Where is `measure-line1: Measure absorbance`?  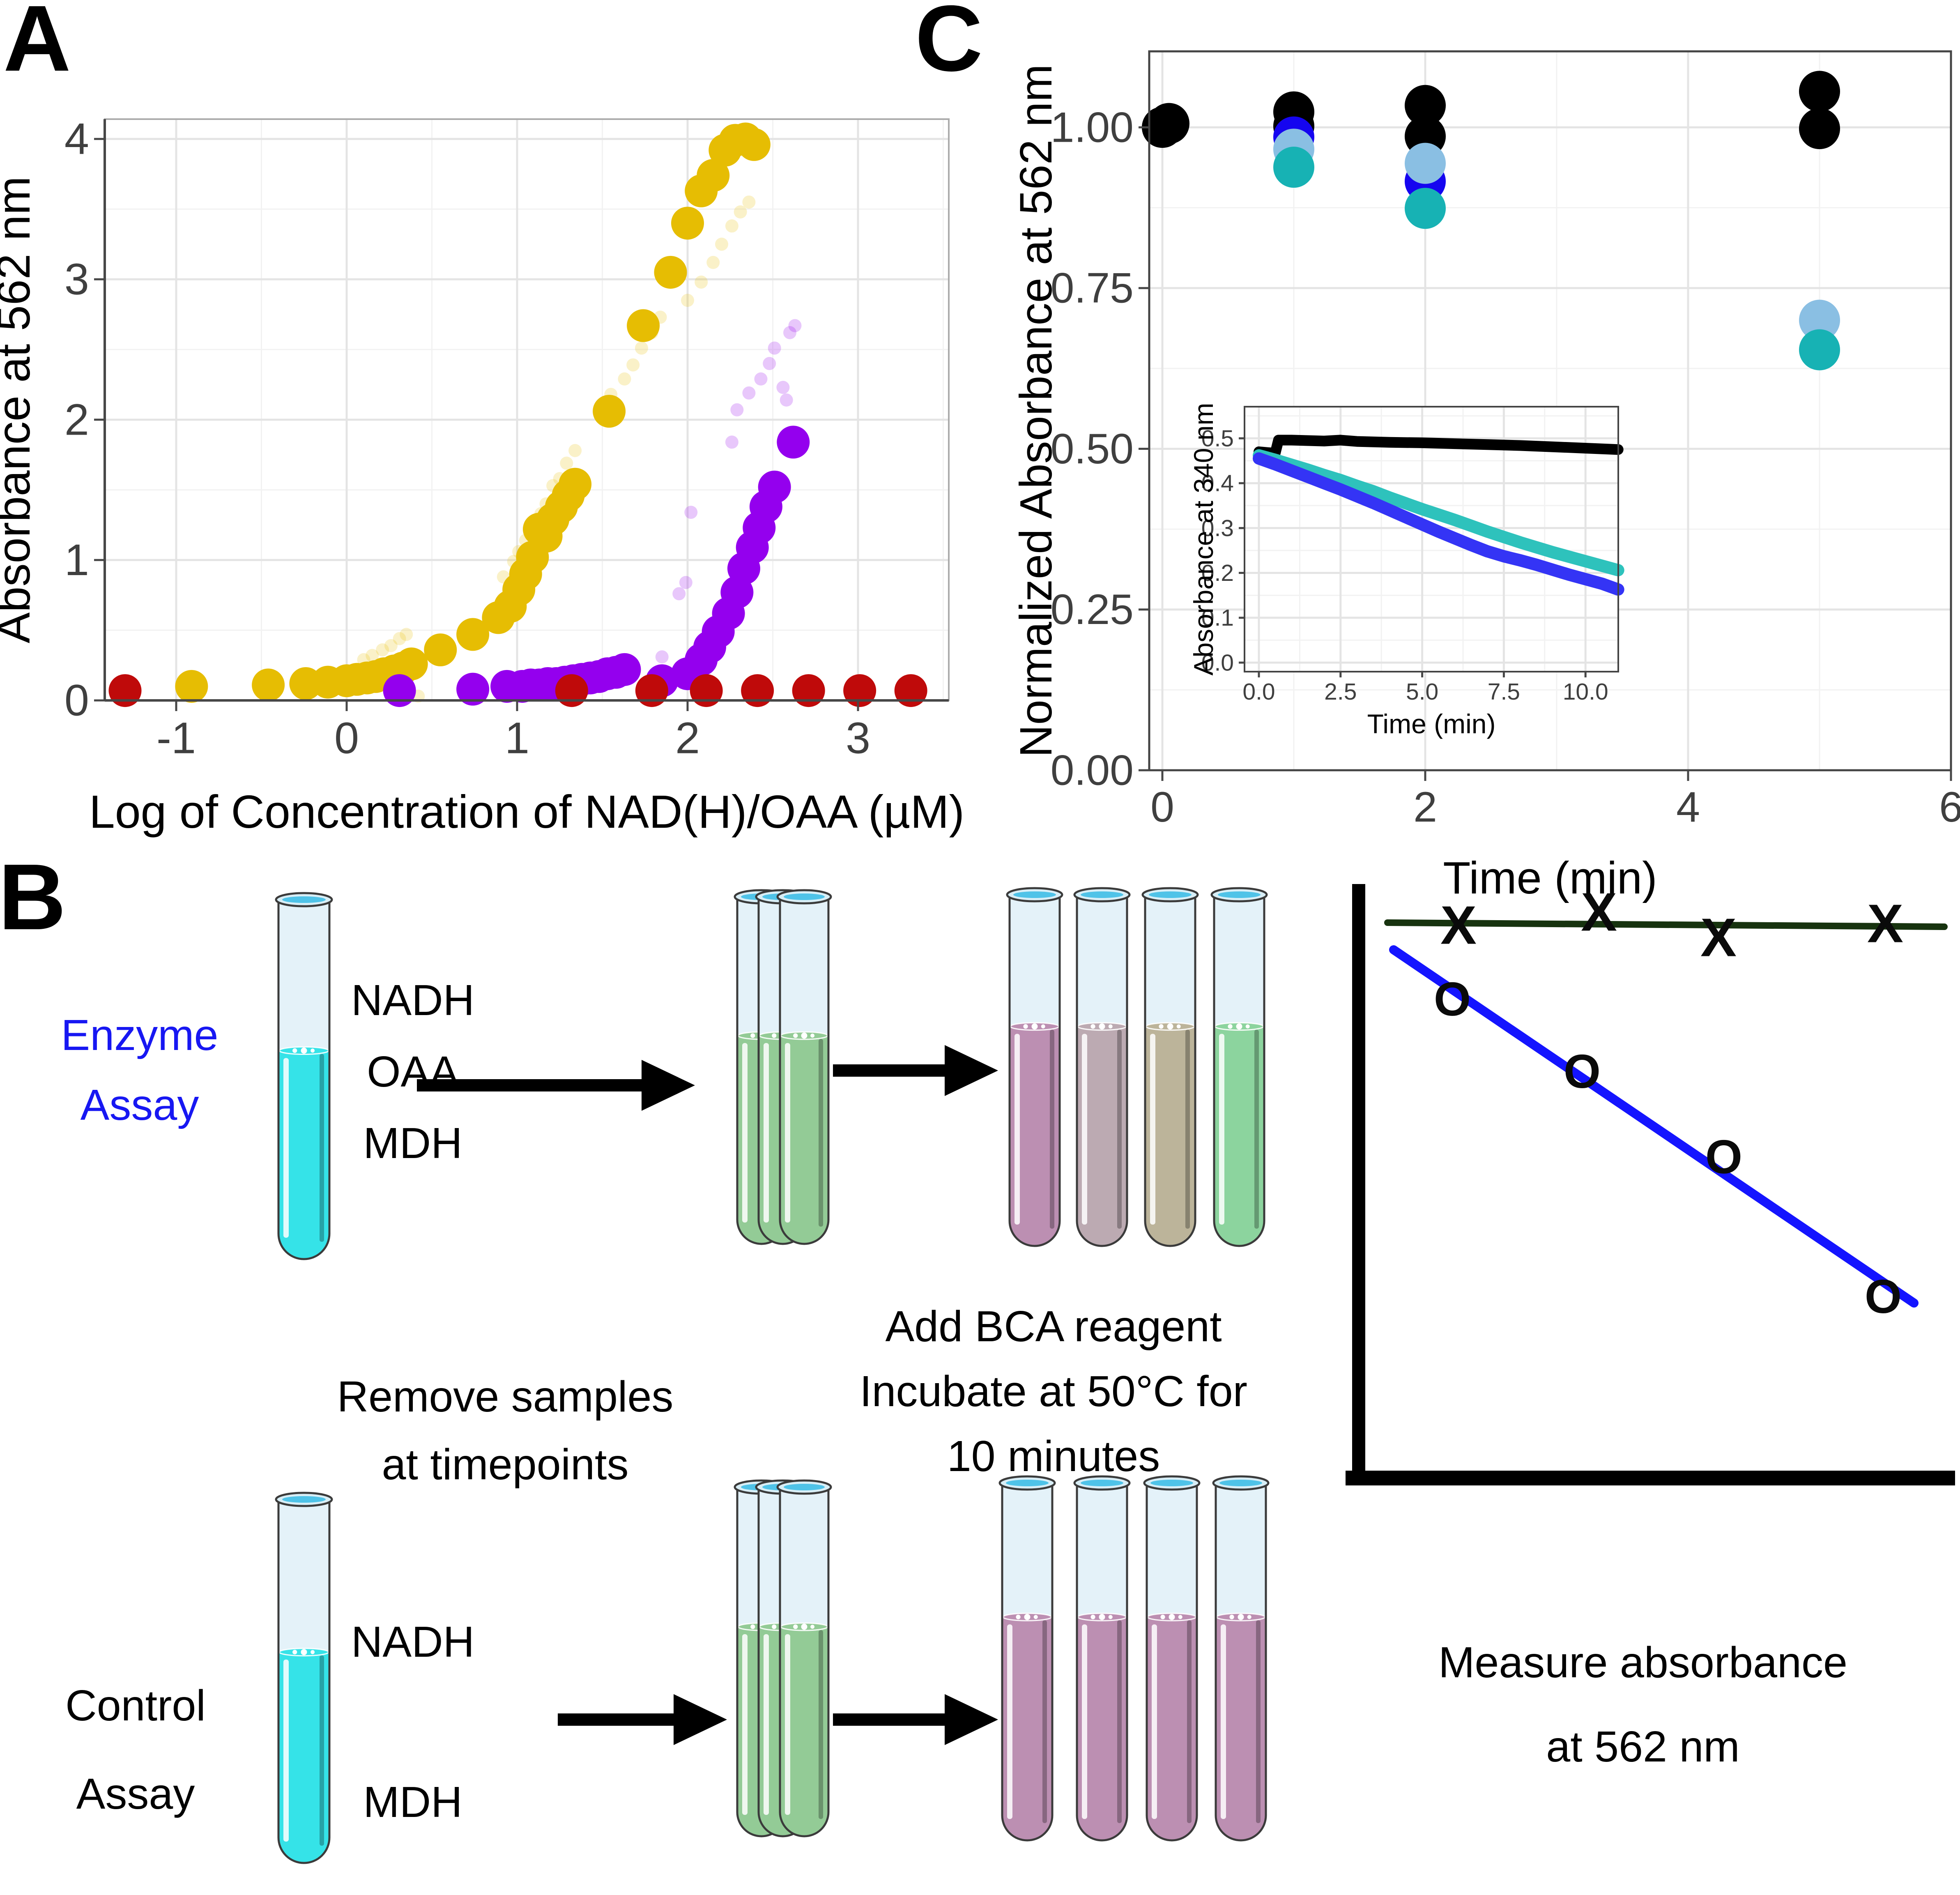 measure-line1: Measure absorbance is located at coordinates (1642, 1662).